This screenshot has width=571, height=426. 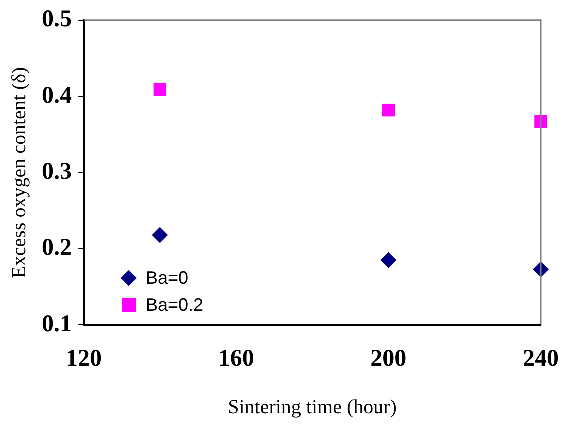 What do you see at coordinates (175, 305) in the screenshot?
I see `legend-label: Ba=0.2` at bounding box center [175, 305].